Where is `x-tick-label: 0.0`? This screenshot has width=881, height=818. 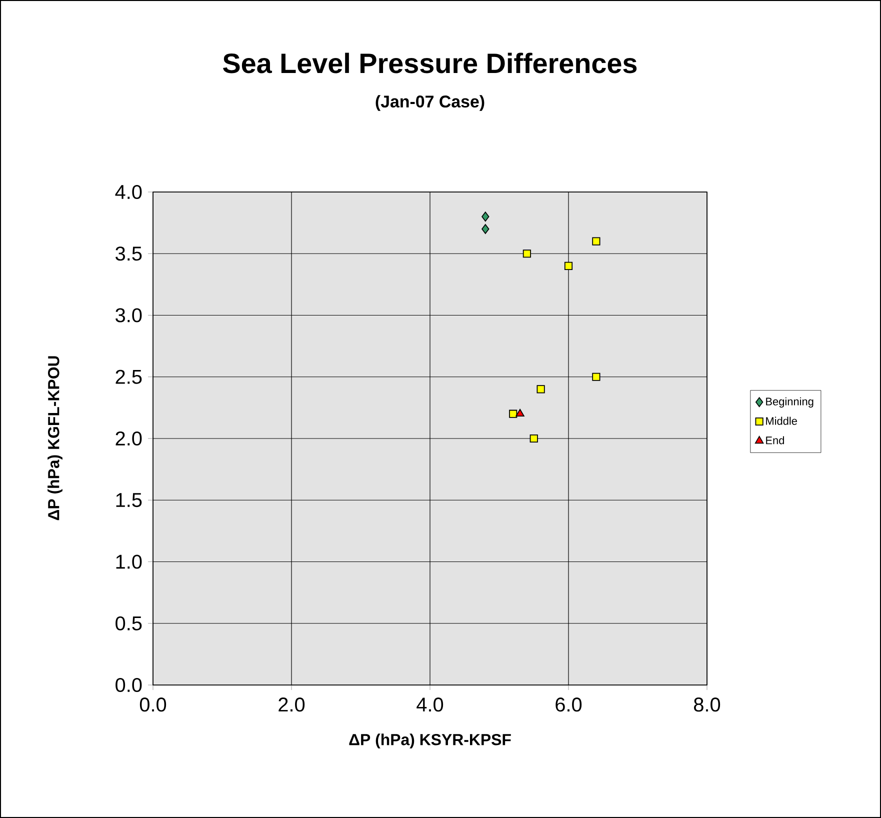 x-tick-label: 0.0 is located at coordinates (153, 705).